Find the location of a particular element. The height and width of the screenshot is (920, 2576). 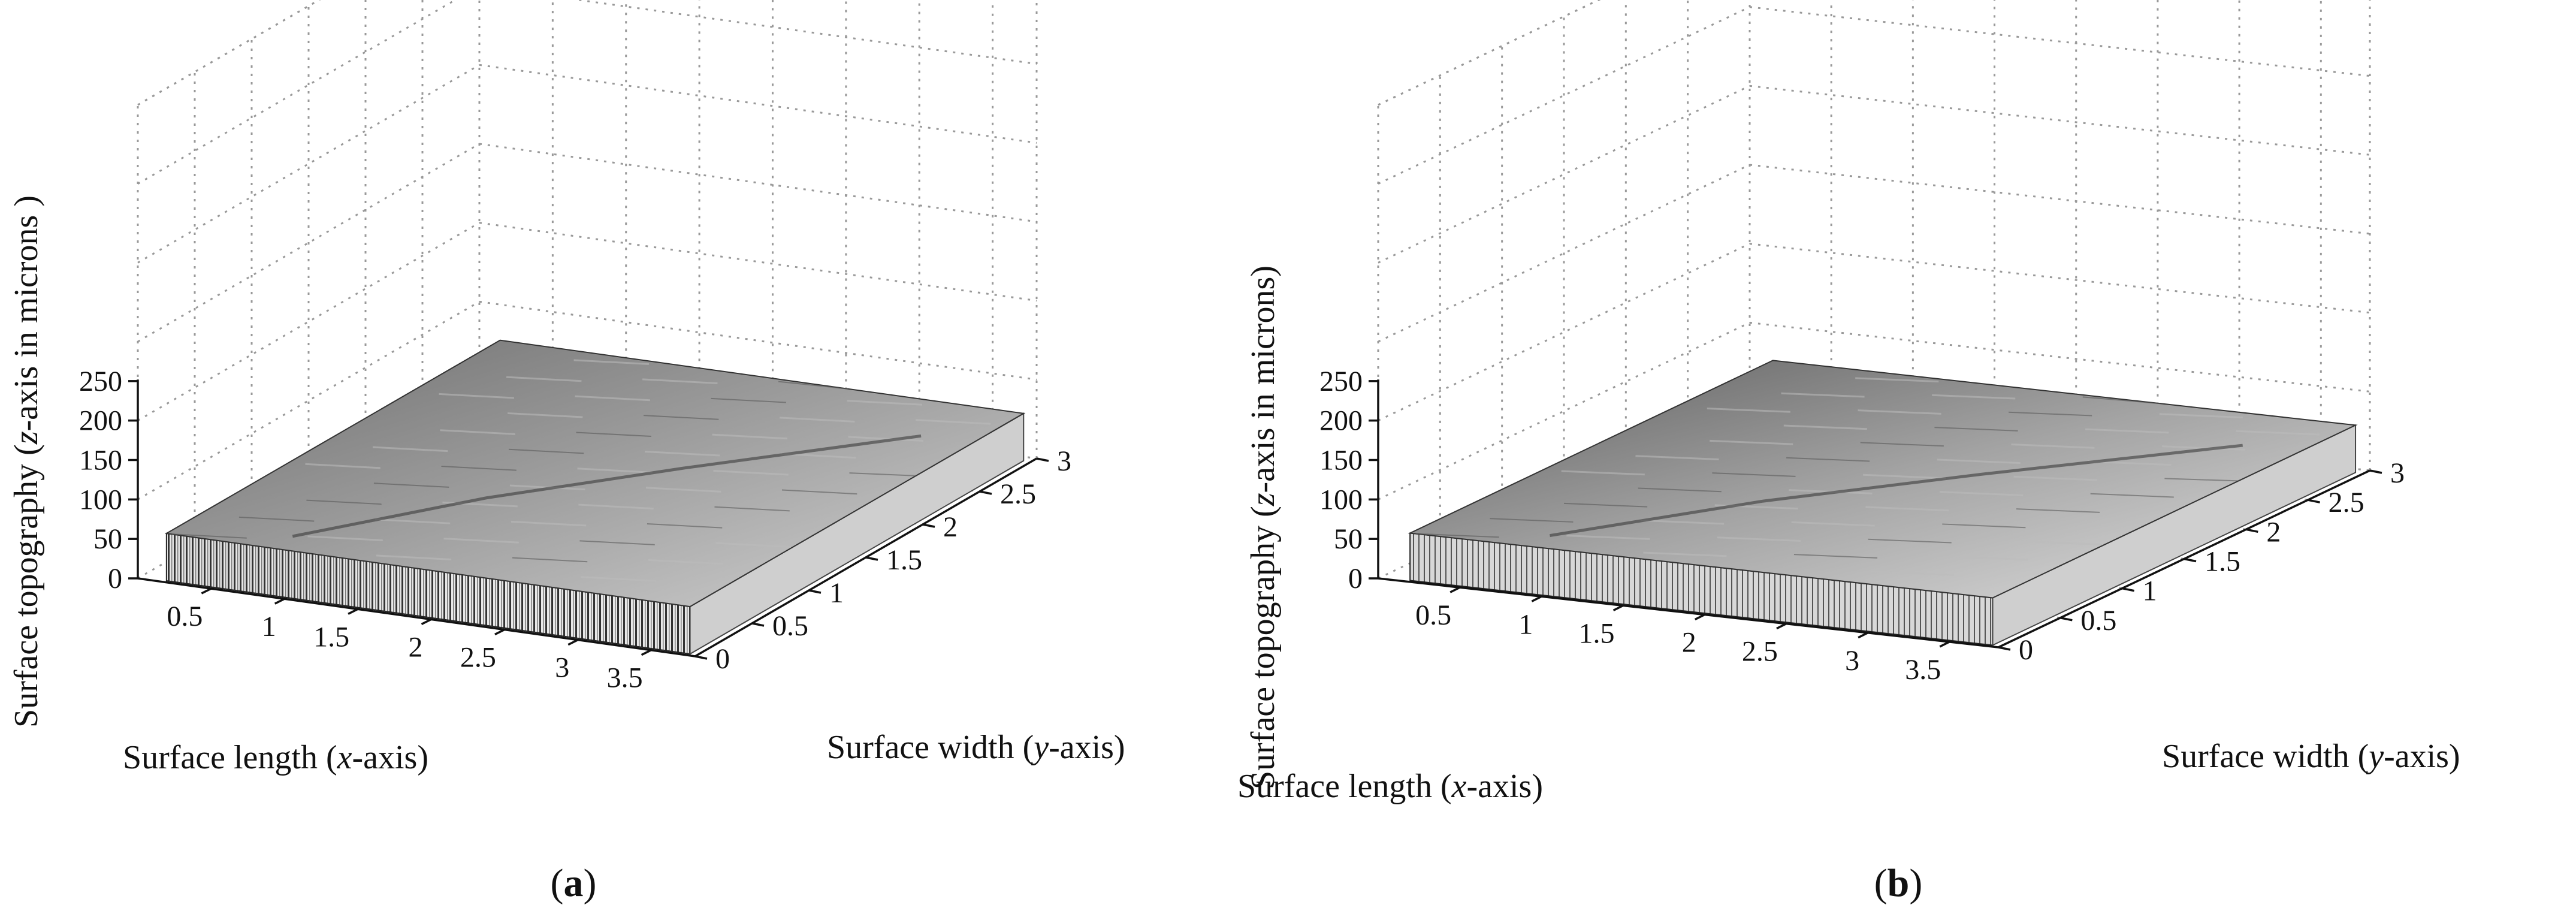

x-axis-label: Surface length (x-axis) is located at coordinates (1390, 786).